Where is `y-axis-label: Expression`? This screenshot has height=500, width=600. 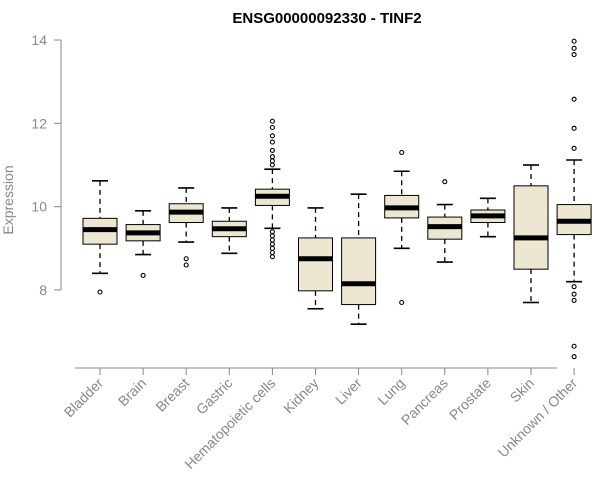
y-axis-label: Expression is located at coordinates (8, 199).